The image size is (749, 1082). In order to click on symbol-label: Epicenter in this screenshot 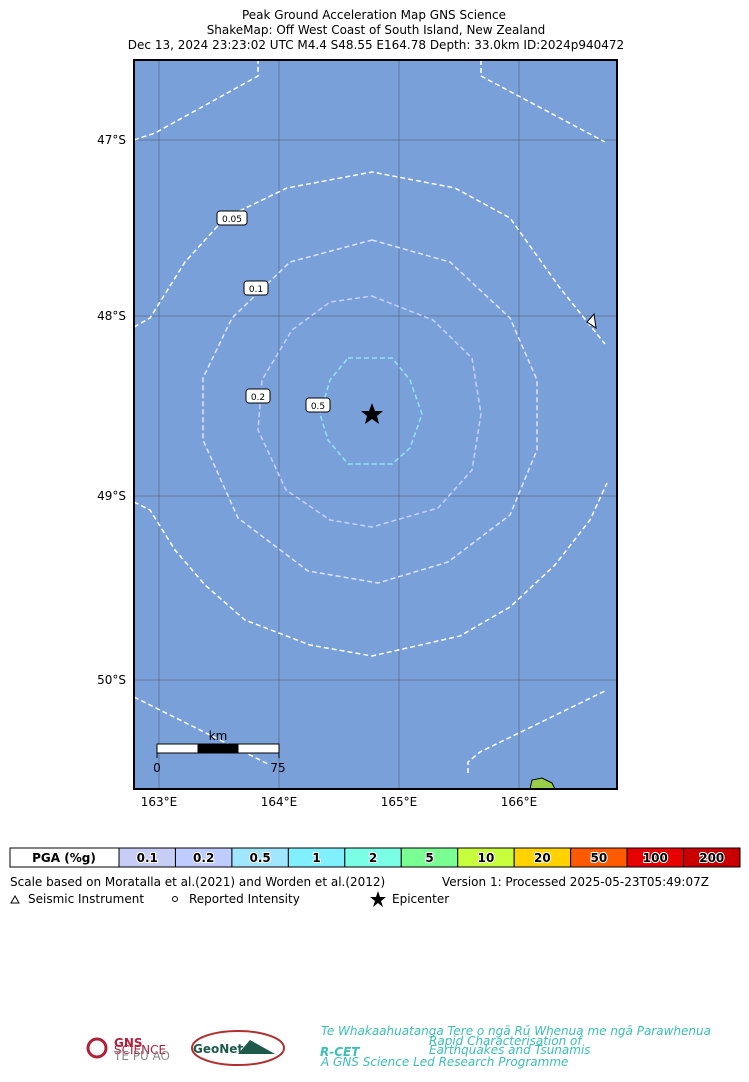, I will do `click(420, 899)`.